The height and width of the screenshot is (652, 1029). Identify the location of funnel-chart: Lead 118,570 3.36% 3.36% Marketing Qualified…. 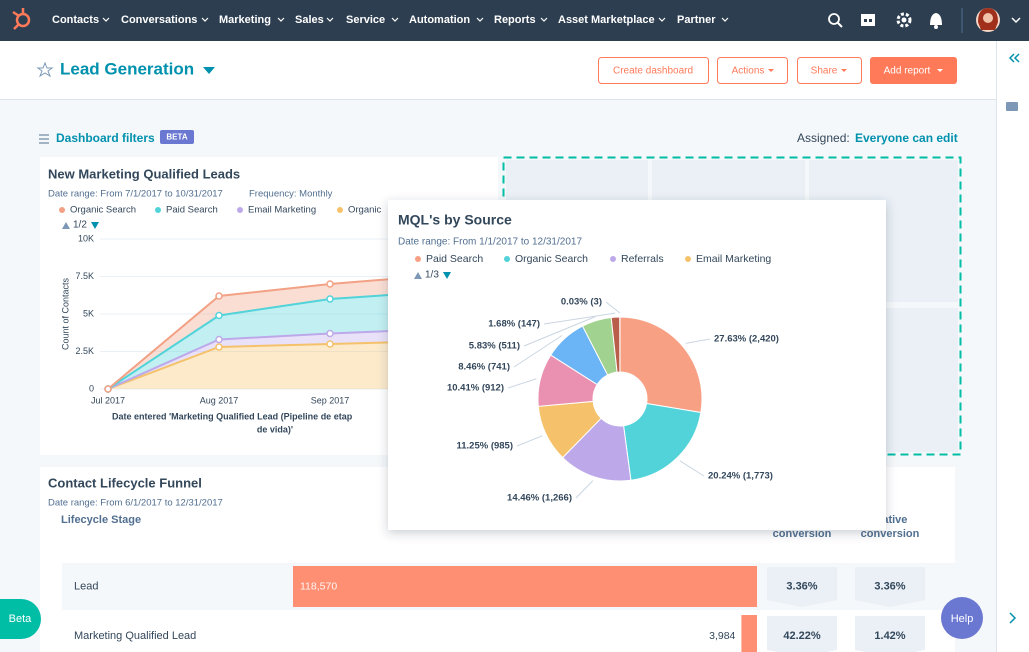
(508, 607).